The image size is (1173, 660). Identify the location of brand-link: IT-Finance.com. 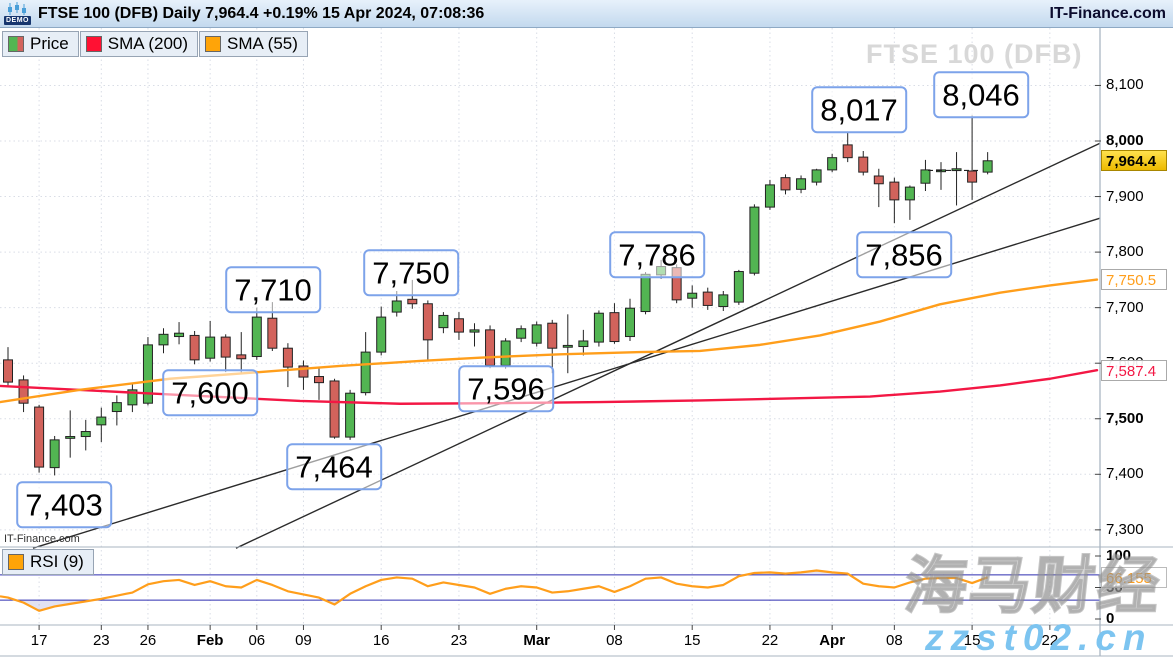
(1107, 13).